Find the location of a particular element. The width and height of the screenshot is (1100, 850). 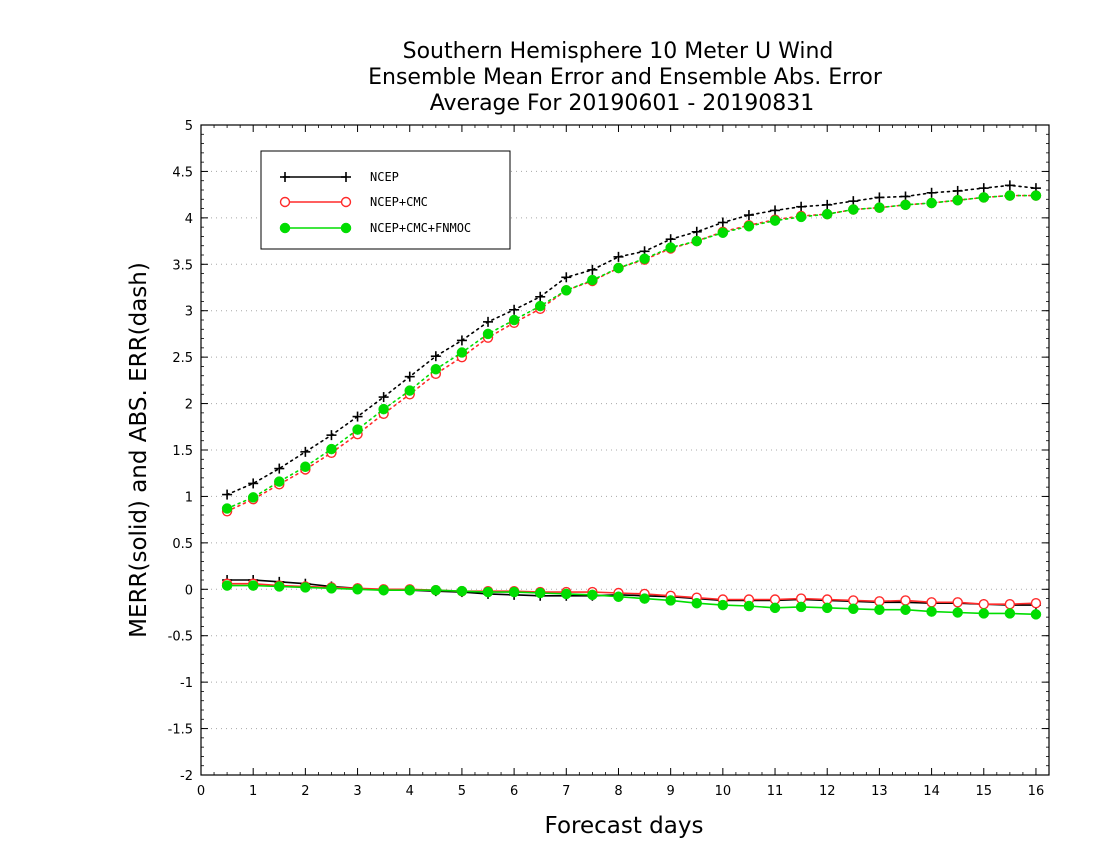

y-tick-label: -2 is located at coordinates (186, 776).